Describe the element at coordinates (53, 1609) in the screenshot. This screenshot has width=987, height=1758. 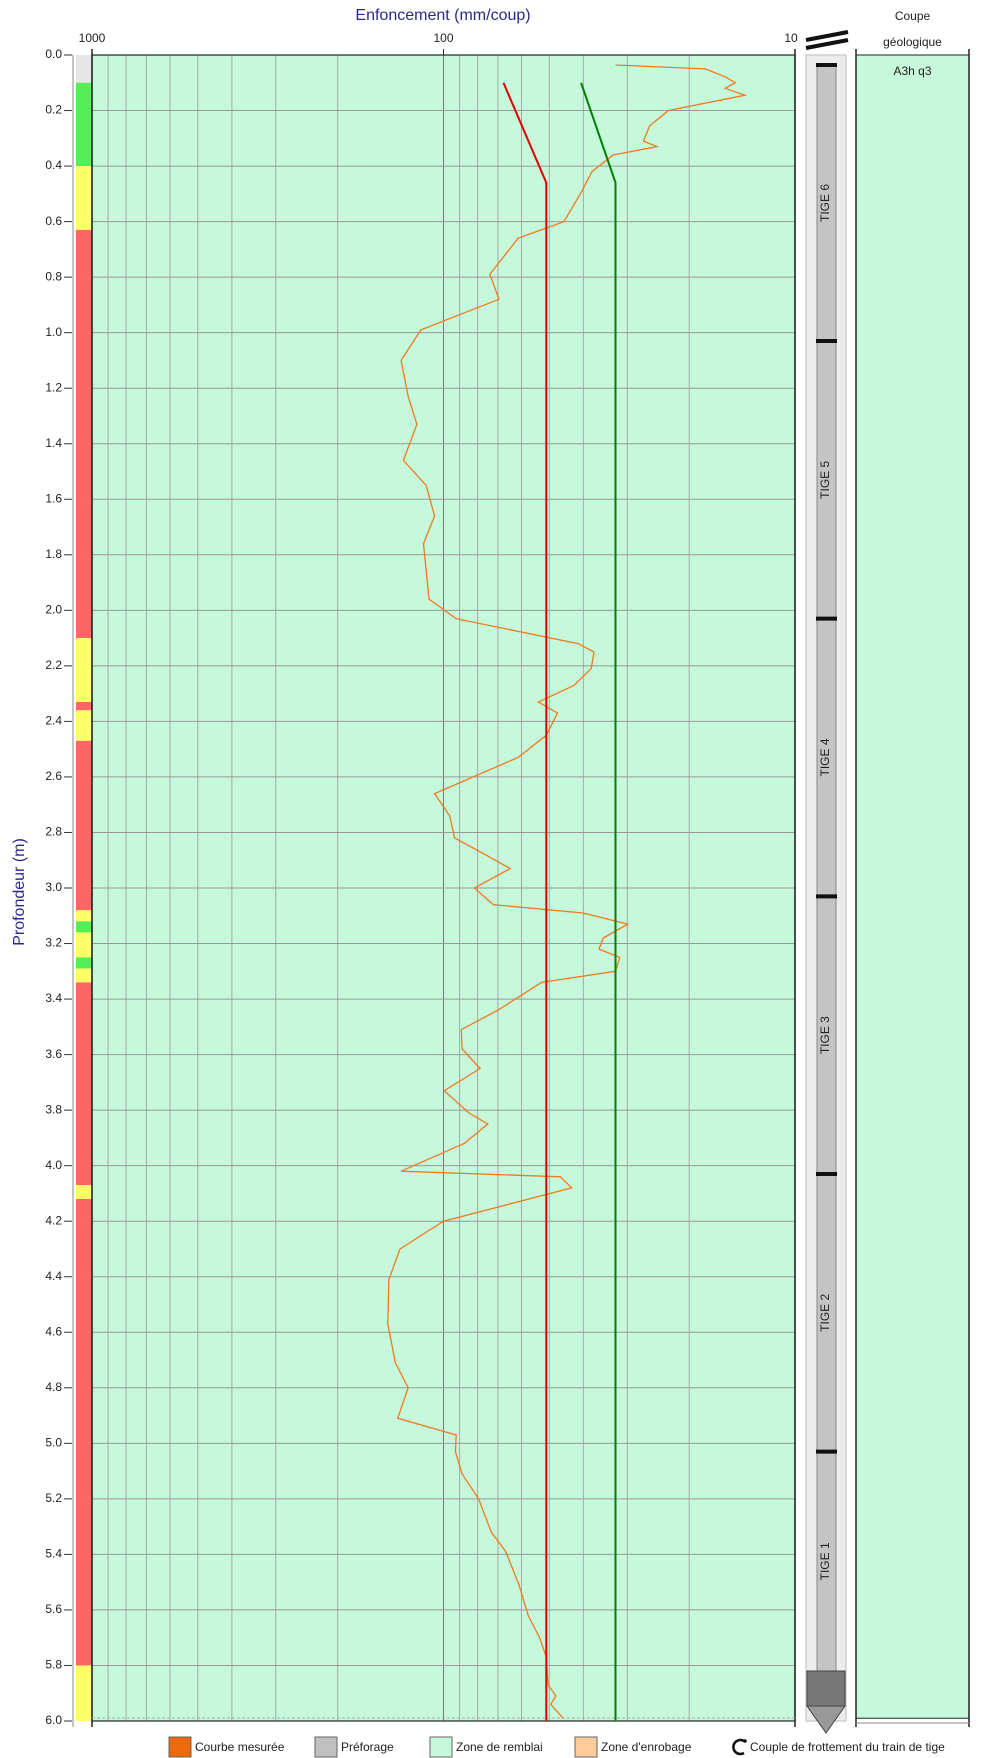
I see `y-tick-label: 5.6` at that location.